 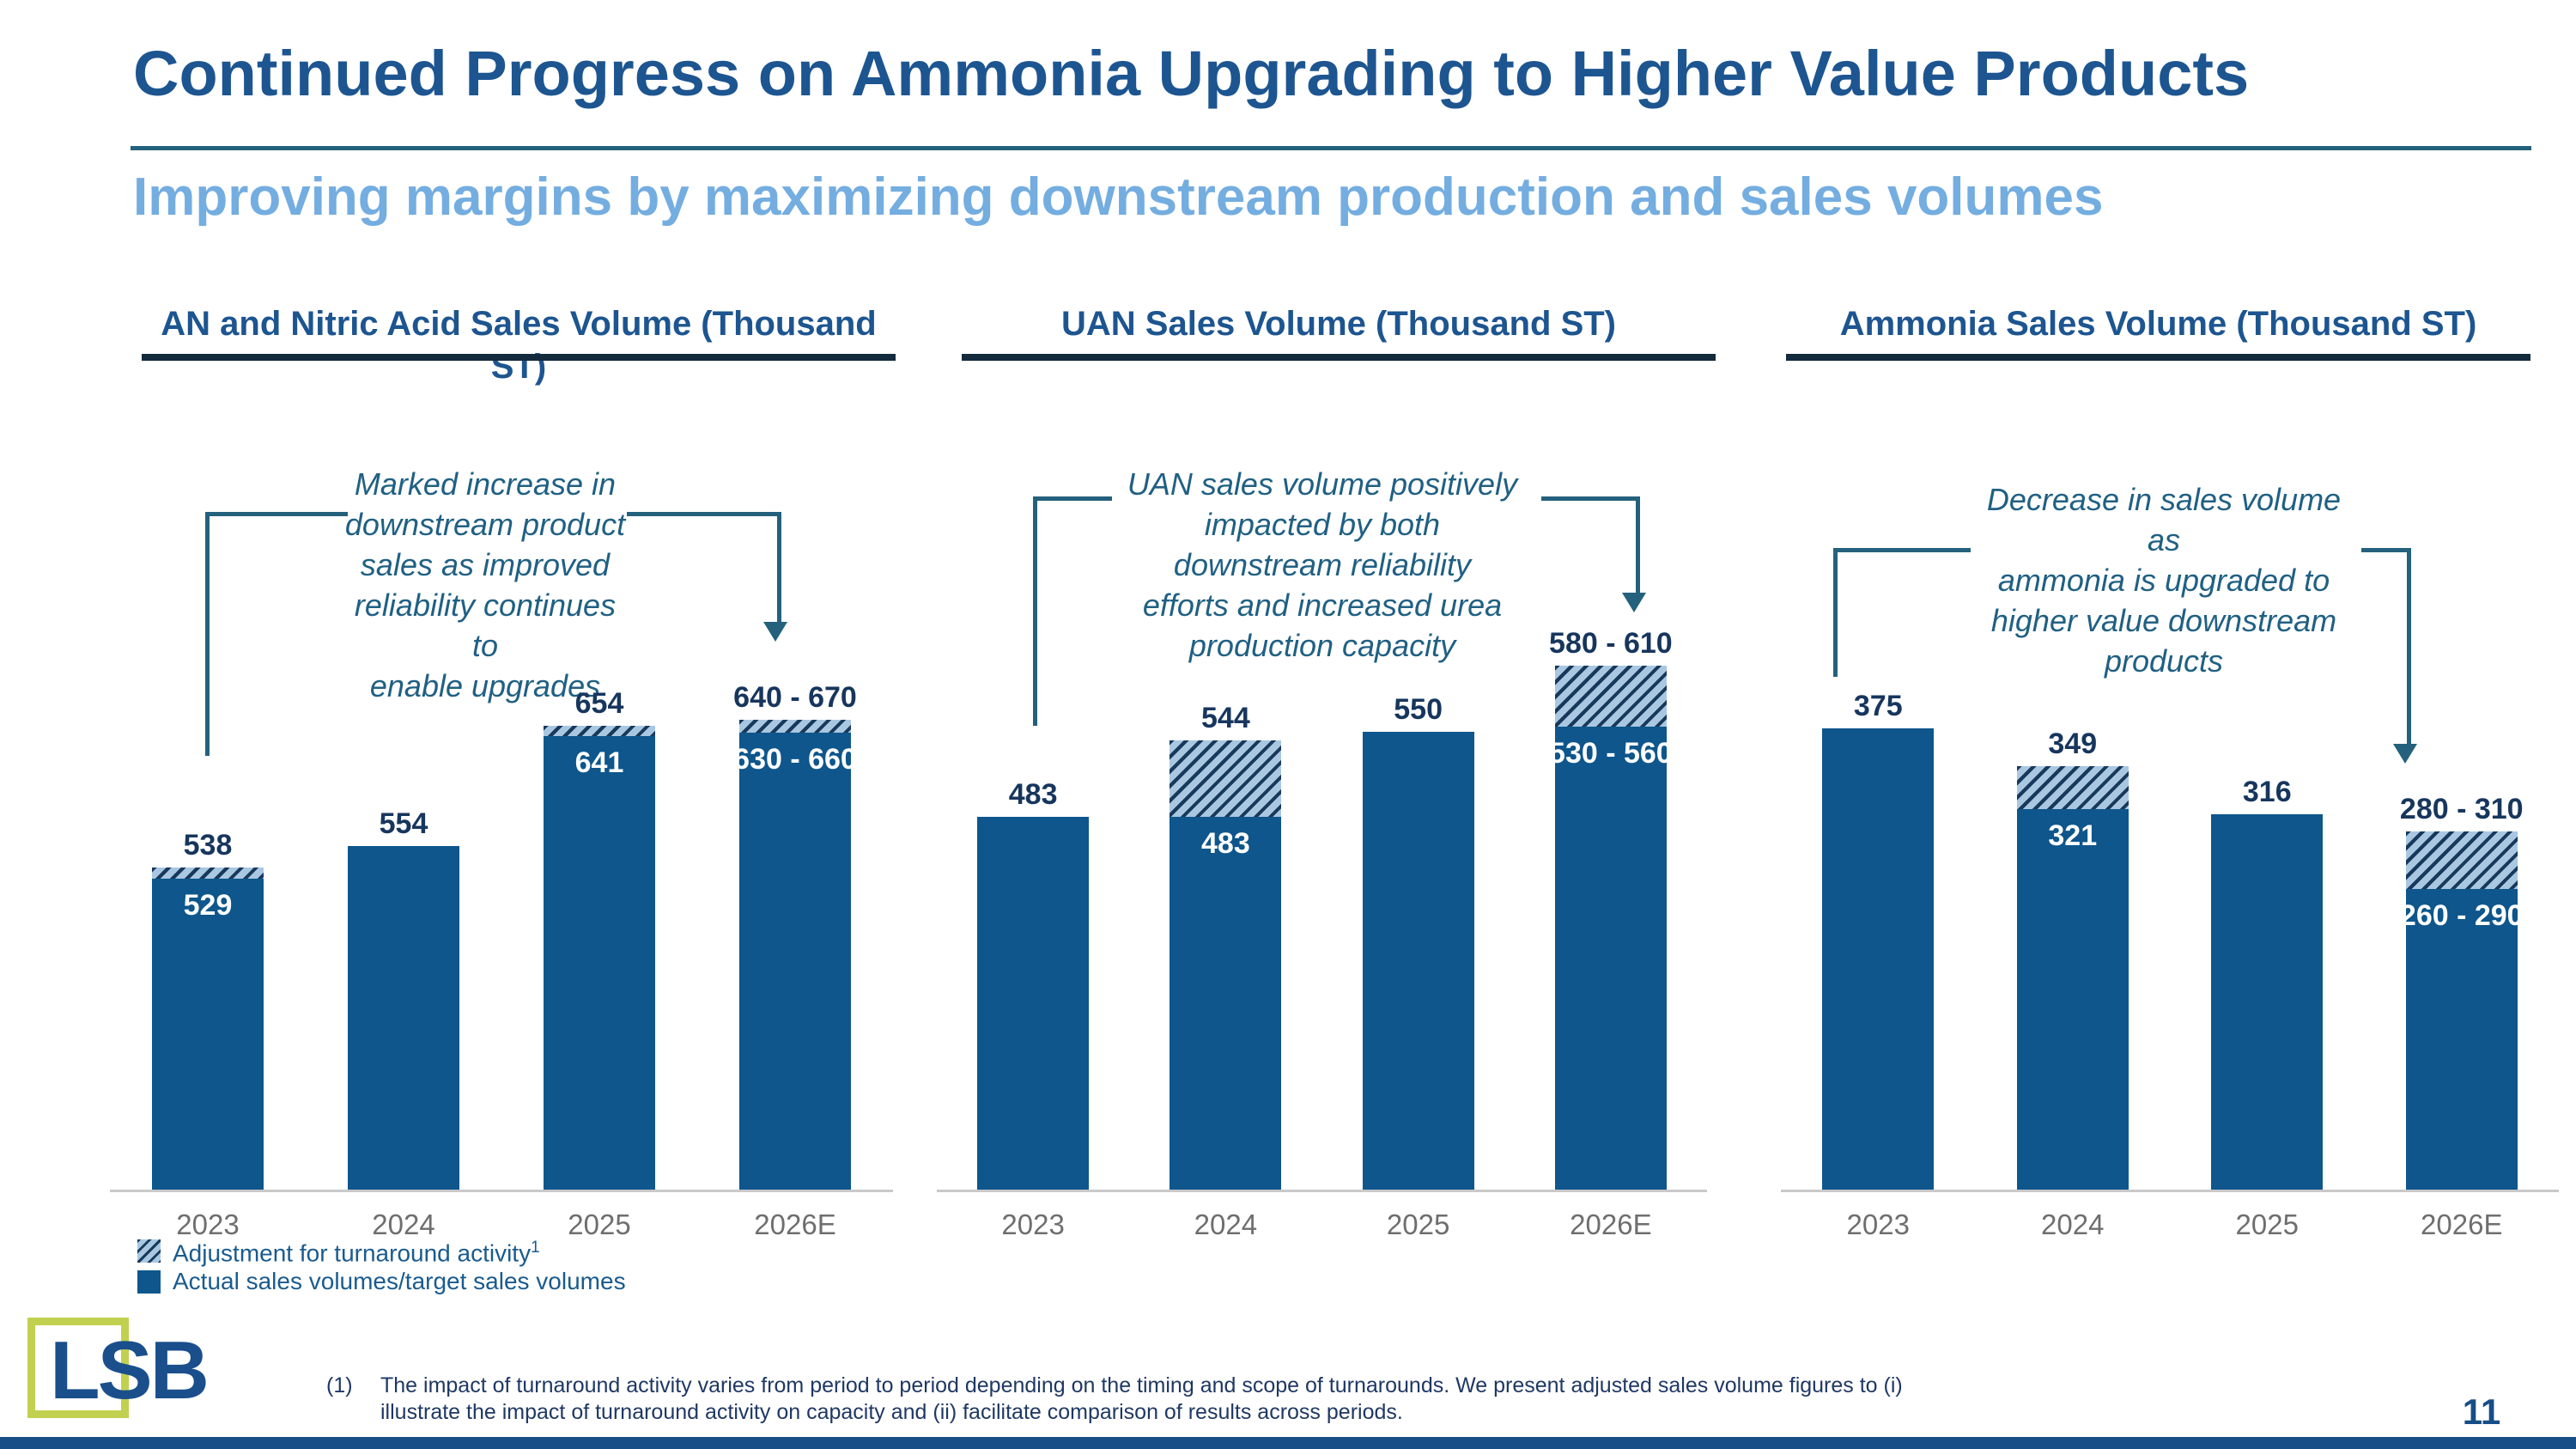 What do you see at coordinates (1338, 324) in the screenshot?
I see `section-title-uan: UAN Sales Volume (Thousand ST)` at bounding box center [1338, 324].